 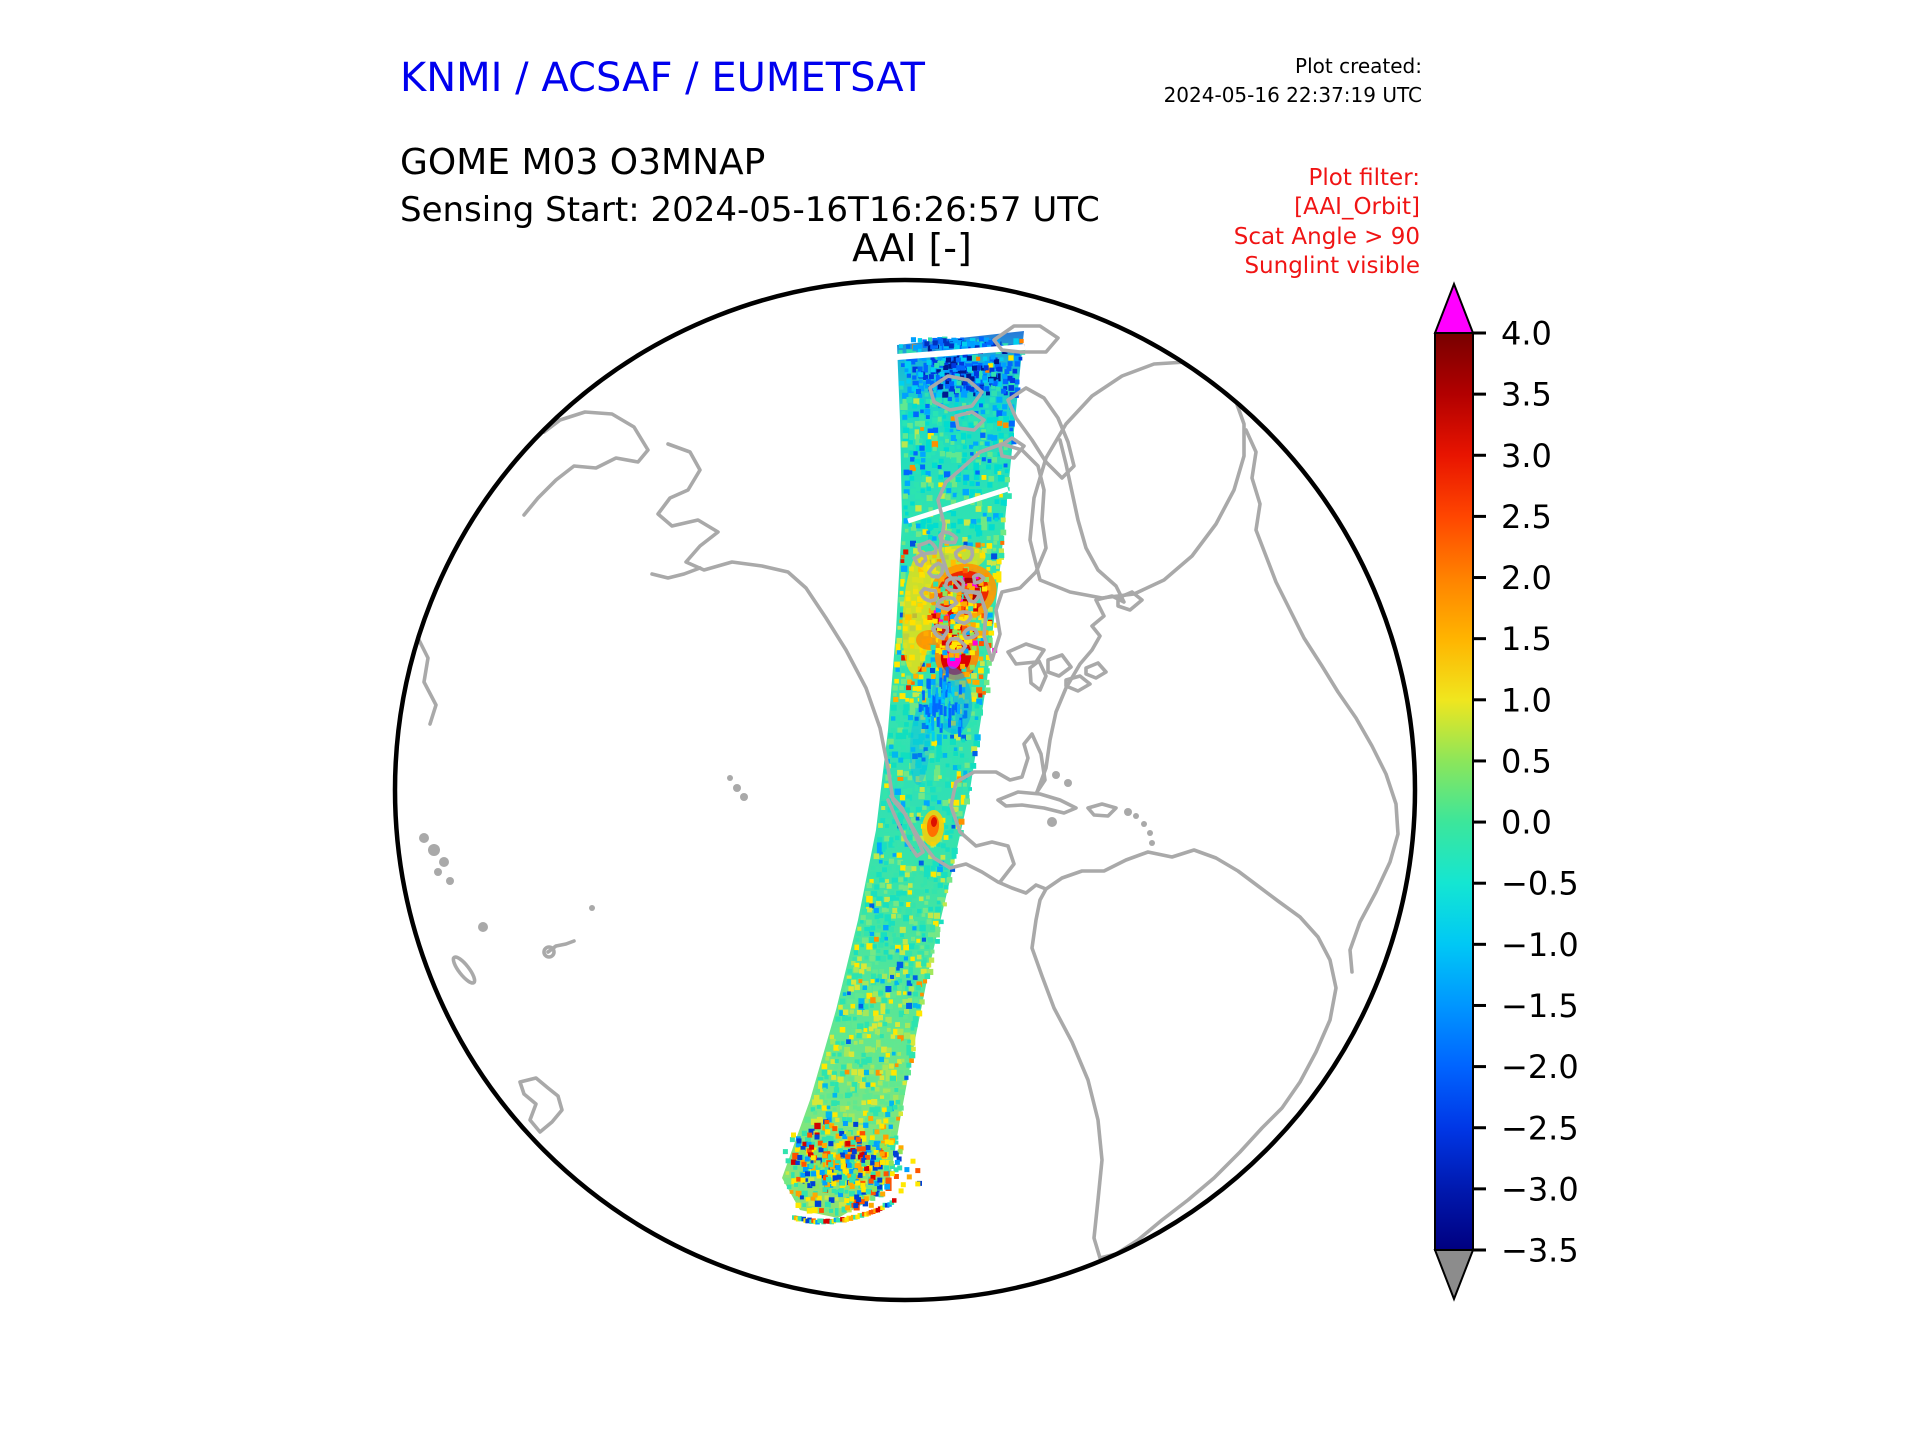 What do you see at coordinates (1041, 433) in the screenshot?
I see `coastline-baffin-island` at bounding box center [1041, 433].